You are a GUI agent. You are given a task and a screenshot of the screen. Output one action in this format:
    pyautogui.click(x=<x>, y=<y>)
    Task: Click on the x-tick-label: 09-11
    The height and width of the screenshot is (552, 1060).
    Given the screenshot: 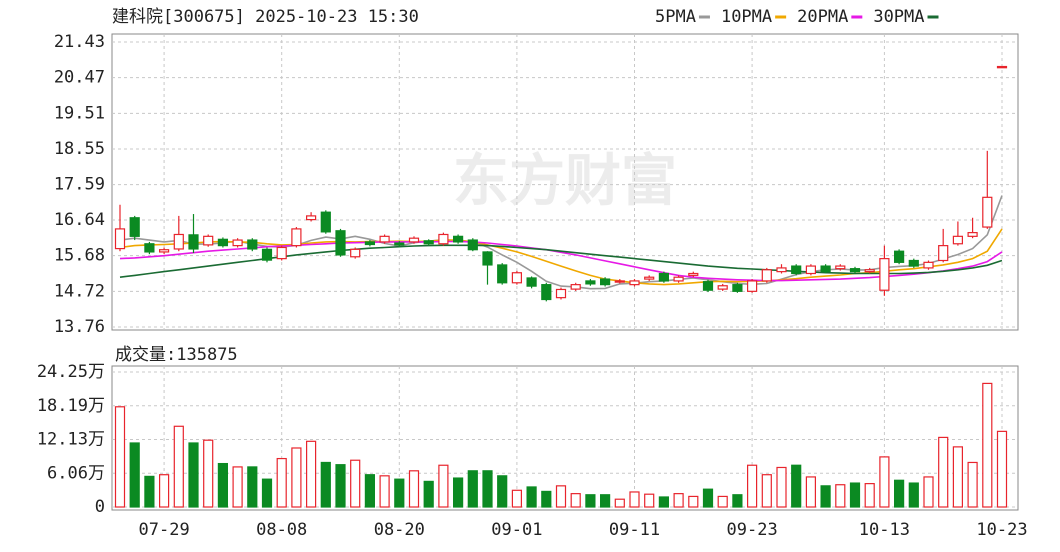 What is the action you would take?
    pyautogui.click(x=634, y=530)
    